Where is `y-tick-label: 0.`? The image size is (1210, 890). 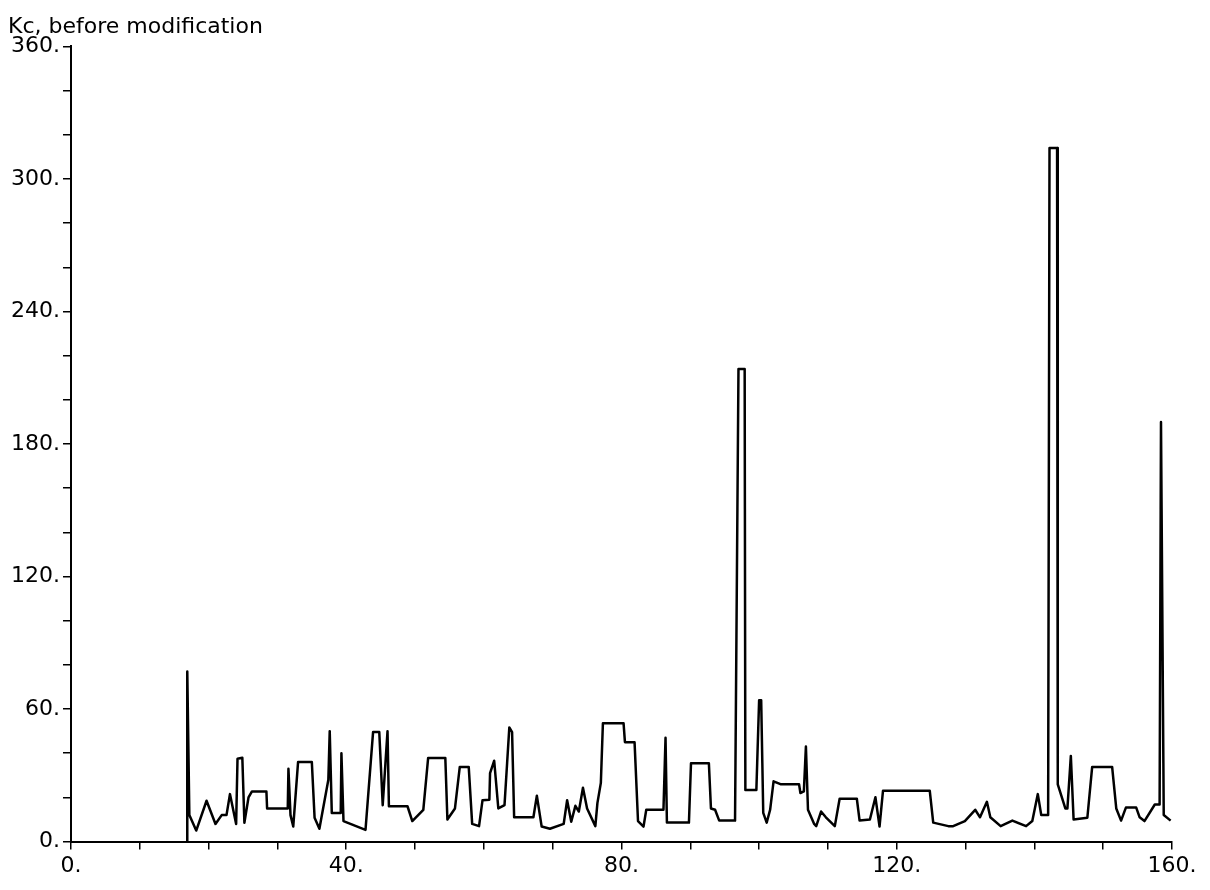
y-tick-label: 0. is located at coordinates (49, 840).